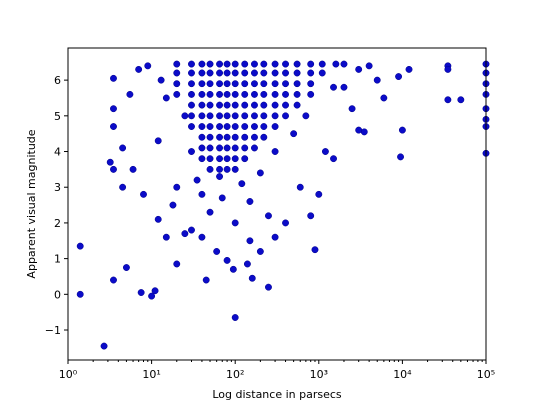  Describe the element at coordinates (319, 374) in the screenshot. I see `x-tick-label: 10³` at that location.